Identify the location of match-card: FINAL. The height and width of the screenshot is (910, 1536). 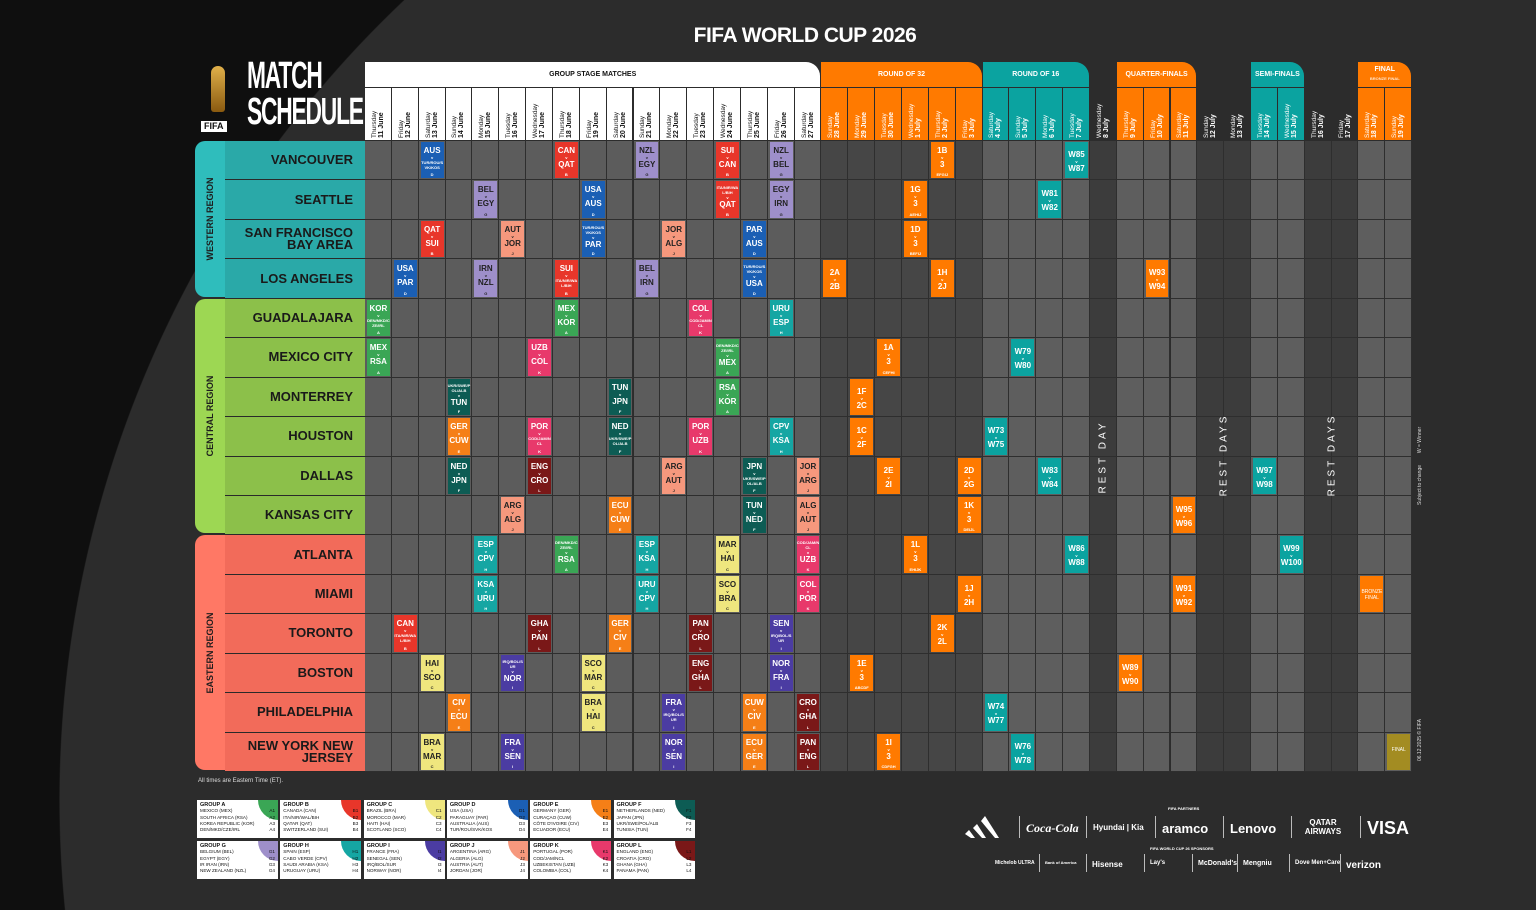
(1399, 752).